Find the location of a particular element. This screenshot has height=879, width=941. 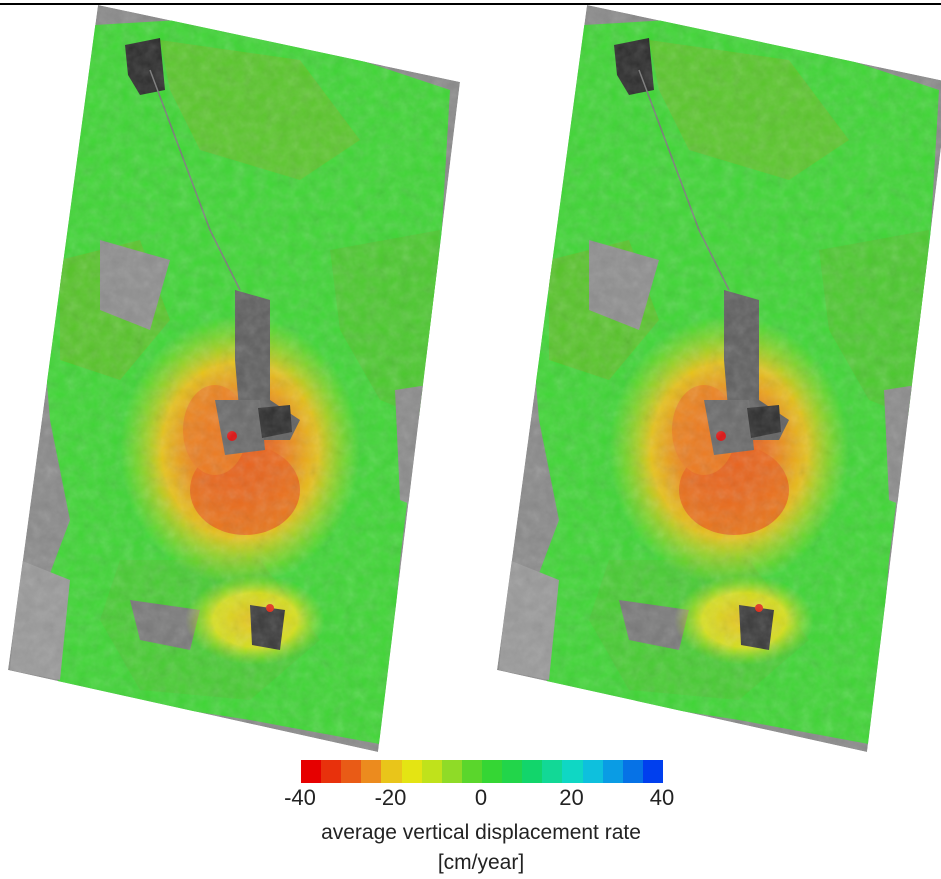

colorbar-tick-label: -20 is located at coordinates (390, 797).